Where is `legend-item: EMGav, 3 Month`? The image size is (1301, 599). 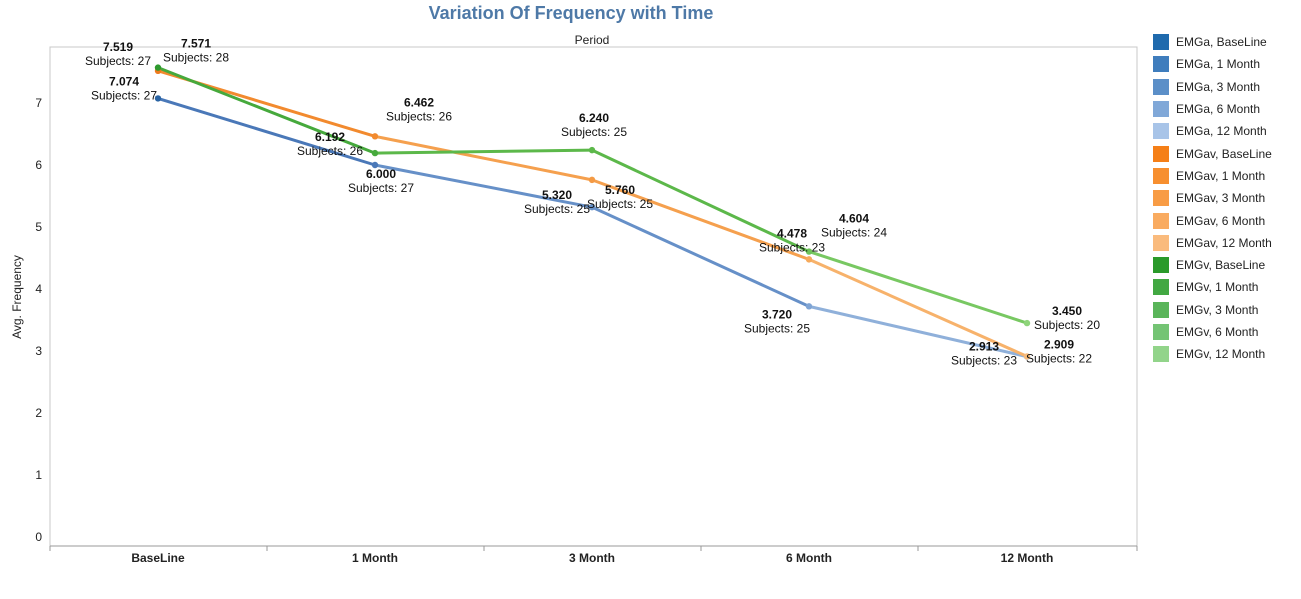
legend-item: EMGav, 3 Month is located at coordinates (1225, 198).